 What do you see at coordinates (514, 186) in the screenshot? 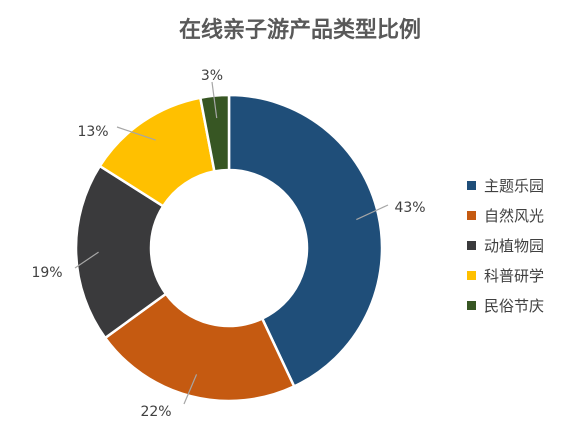
I see `legend-label: 主题乐园` at bounding box center [514, 186].